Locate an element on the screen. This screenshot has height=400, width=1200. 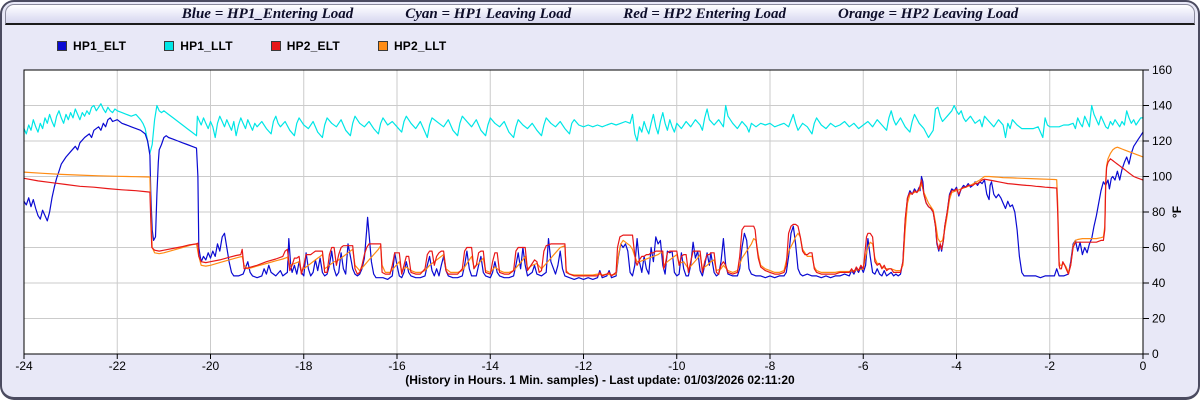
legend-item: HP2_LLT is located at coordinates (412, 46).